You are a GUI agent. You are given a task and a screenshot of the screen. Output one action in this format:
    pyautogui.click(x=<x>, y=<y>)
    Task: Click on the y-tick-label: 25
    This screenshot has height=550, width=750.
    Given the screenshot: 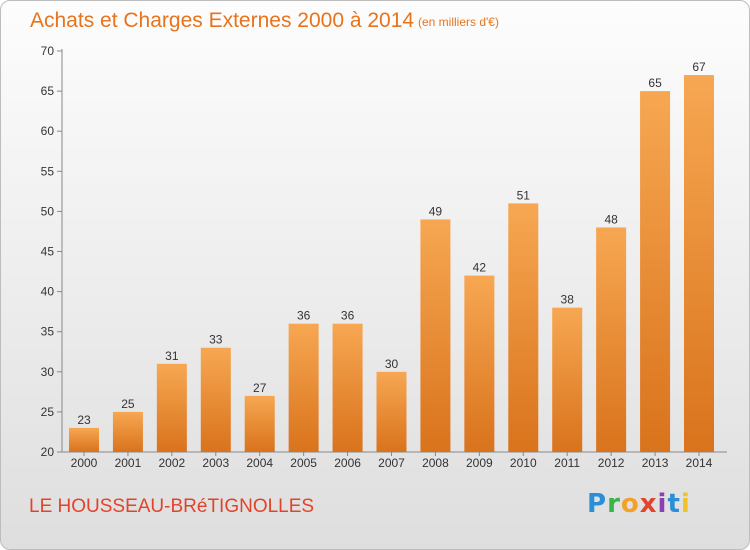 What is the action you would take?
    pyautogui.click(x=48, y=412)
    